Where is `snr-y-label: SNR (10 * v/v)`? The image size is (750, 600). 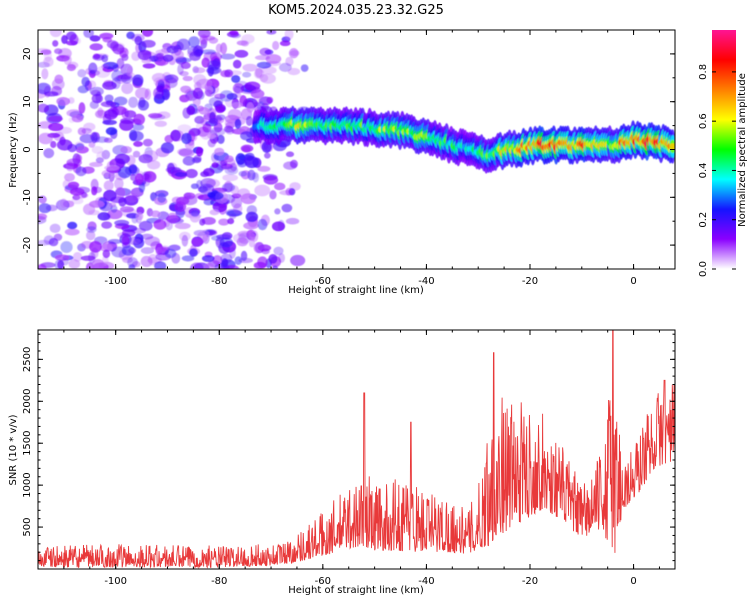
snr-y-label: SNR (10 * v/v) is located at coordinates (13, 449).